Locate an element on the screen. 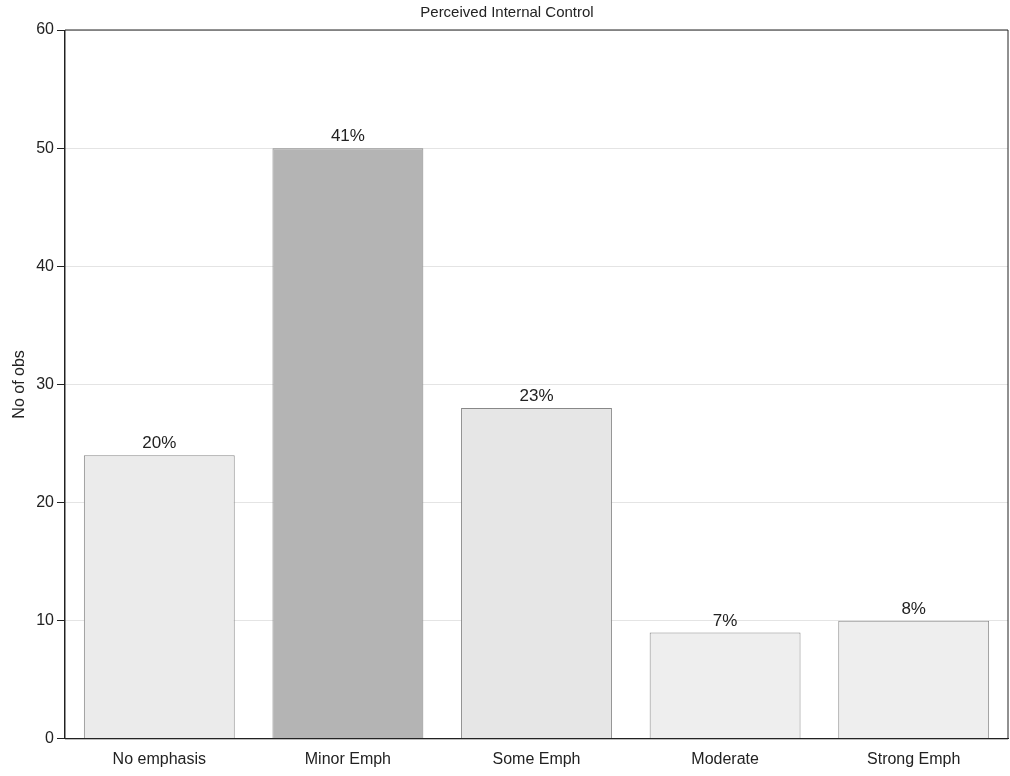  x-tick-label: Strong Emph is located at coordinates (914, 758).